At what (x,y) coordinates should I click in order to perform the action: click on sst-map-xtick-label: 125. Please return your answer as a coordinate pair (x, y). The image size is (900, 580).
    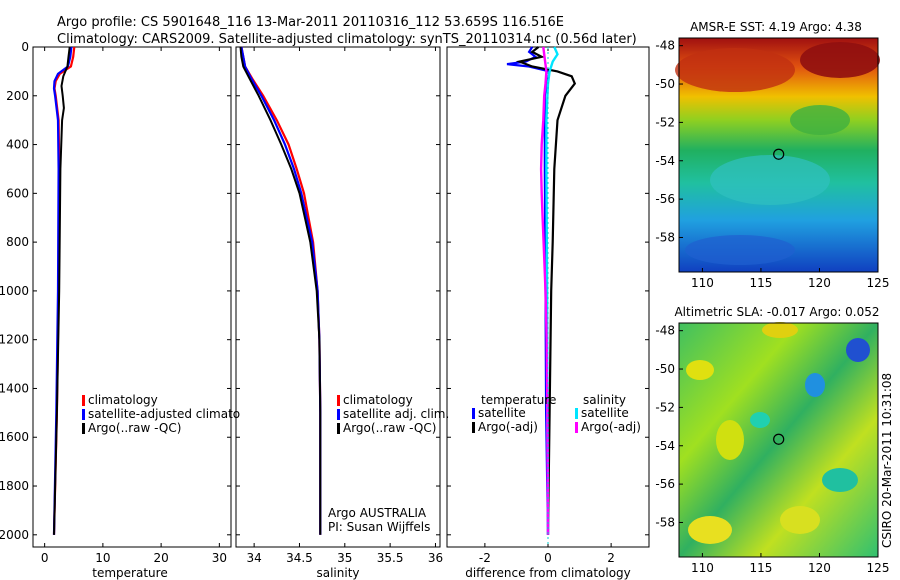
    Looking at the image, I should click on (878, 283).